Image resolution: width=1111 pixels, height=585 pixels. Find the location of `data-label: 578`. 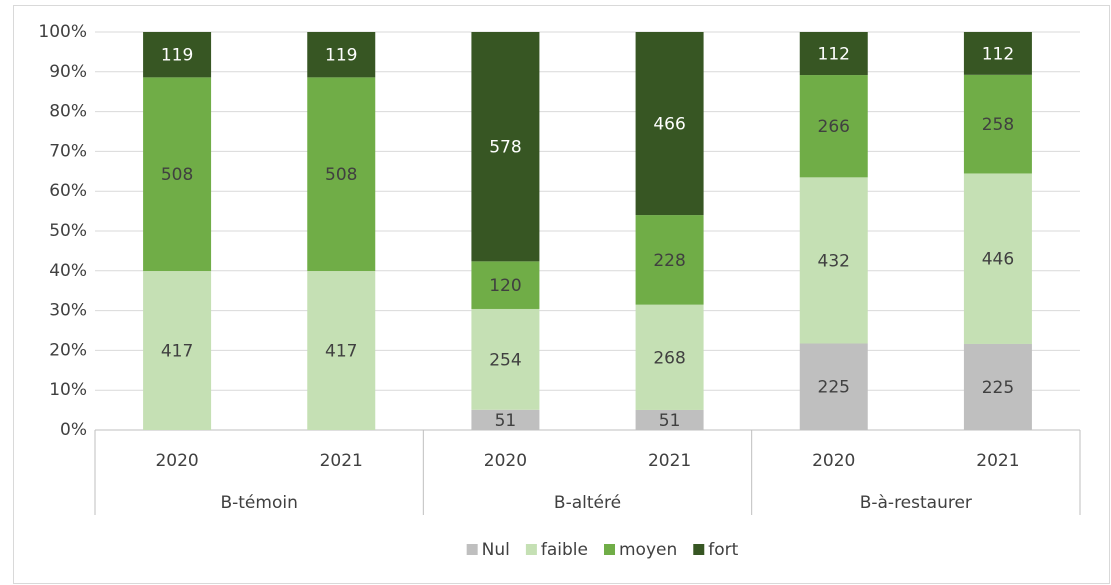

data-label: 578 is located at coordinates (505, 148).